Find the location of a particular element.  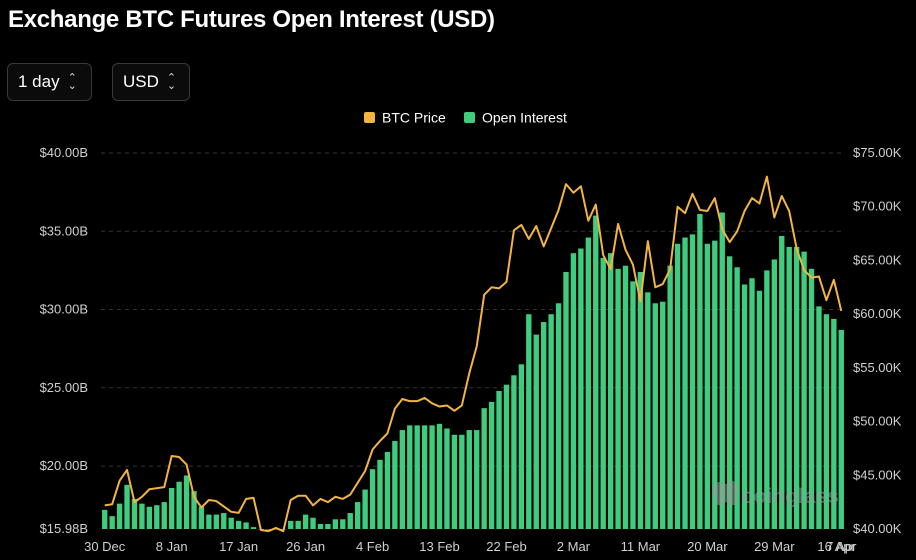

interval-select: 1 day ⌃ ⌄ is located at coordinates (49, 82).